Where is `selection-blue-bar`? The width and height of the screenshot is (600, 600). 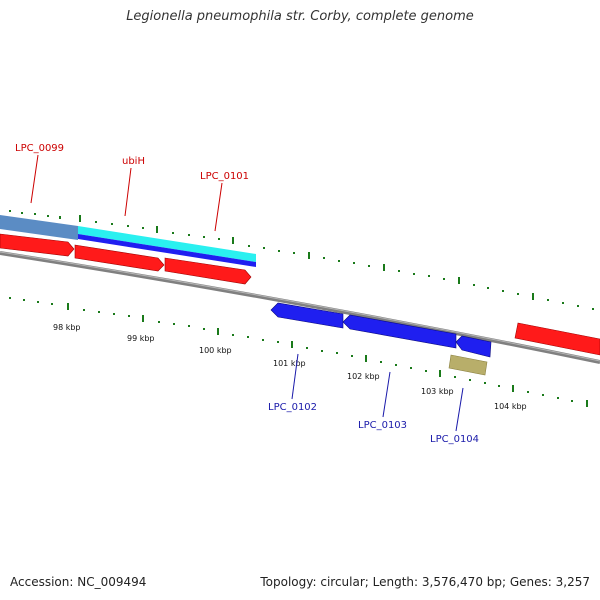
selection-blue-bar is located at coordinates (167, 250).